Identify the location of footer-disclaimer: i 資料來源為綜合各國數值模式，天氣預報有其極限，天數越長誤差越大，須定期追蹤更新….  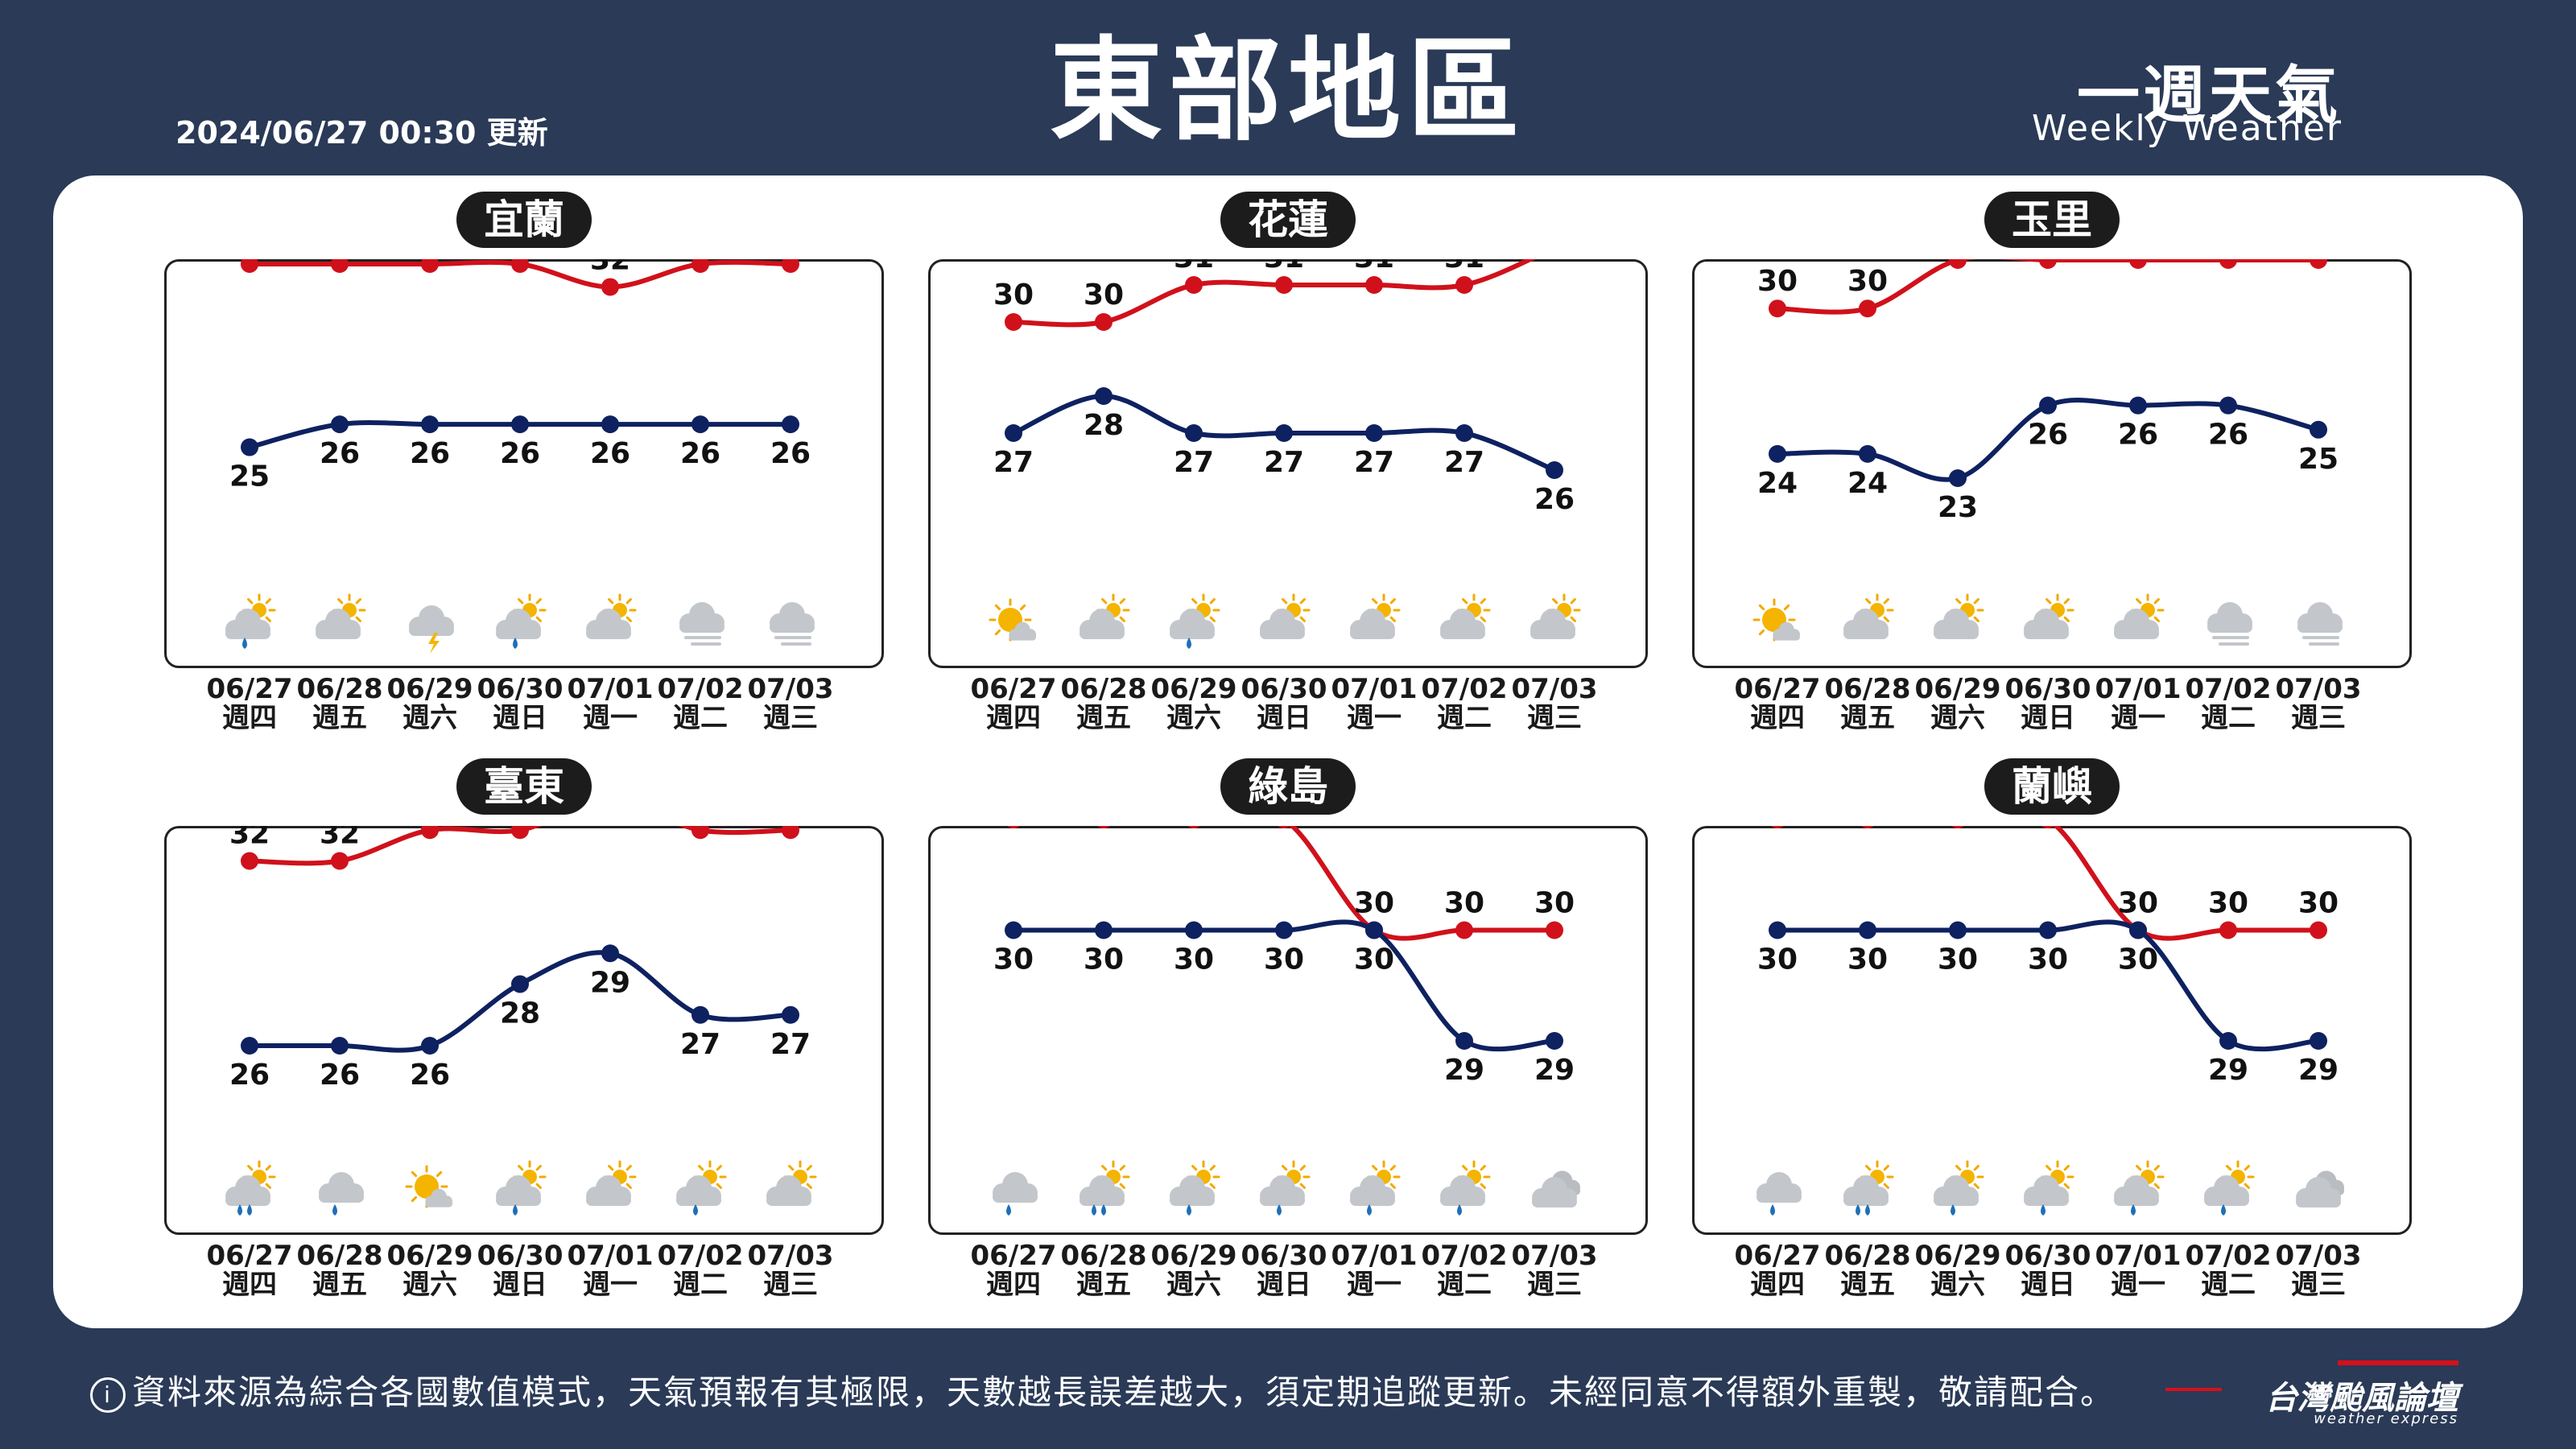
(1103, 1389).